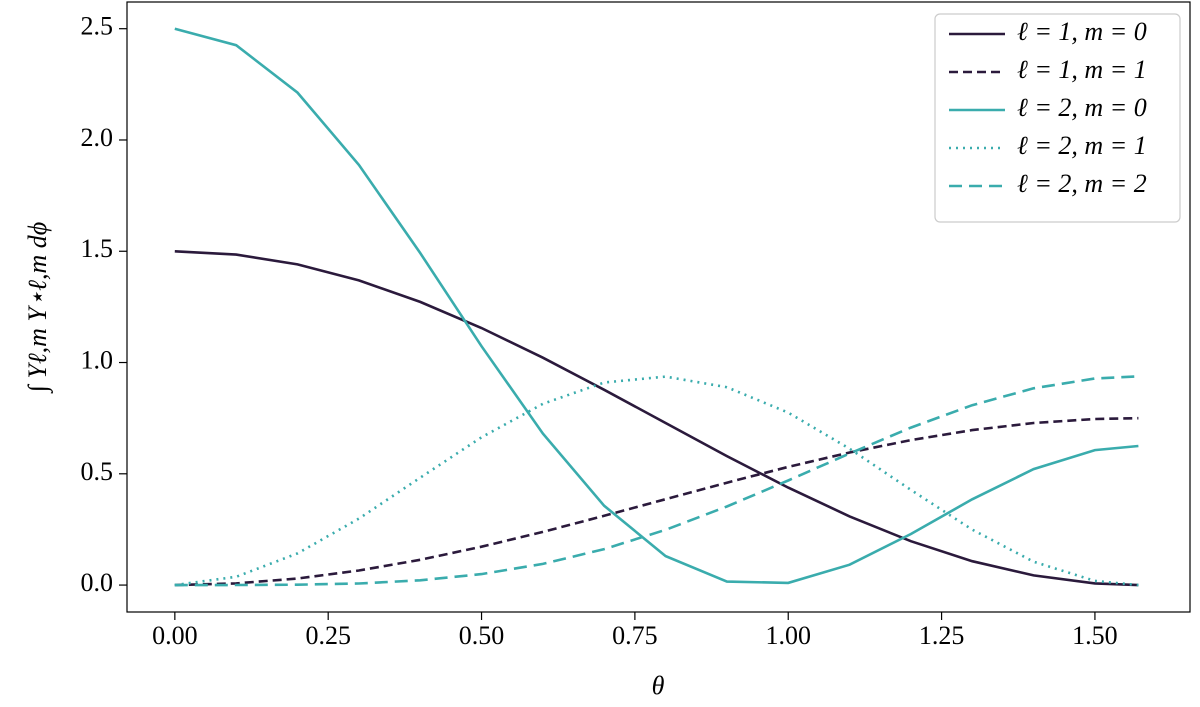 The width and height of the screenshot is (1200, 707). I want to click on legend-label: ℓ = 1, m = 1, so click(1082, 69).